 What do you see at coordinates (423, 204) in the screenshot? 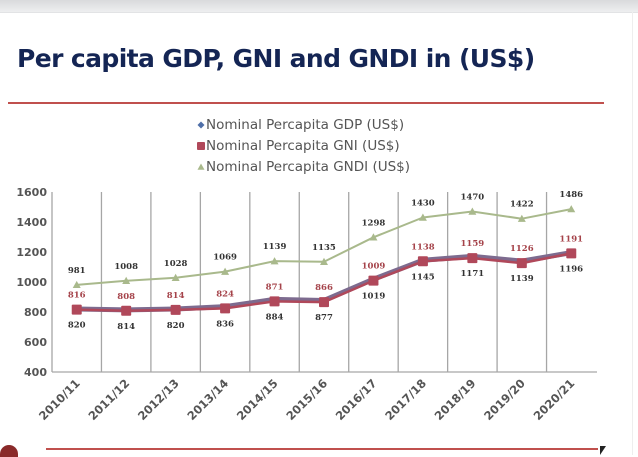
I see `data-label: 1430` at bounding box center [423, 204].